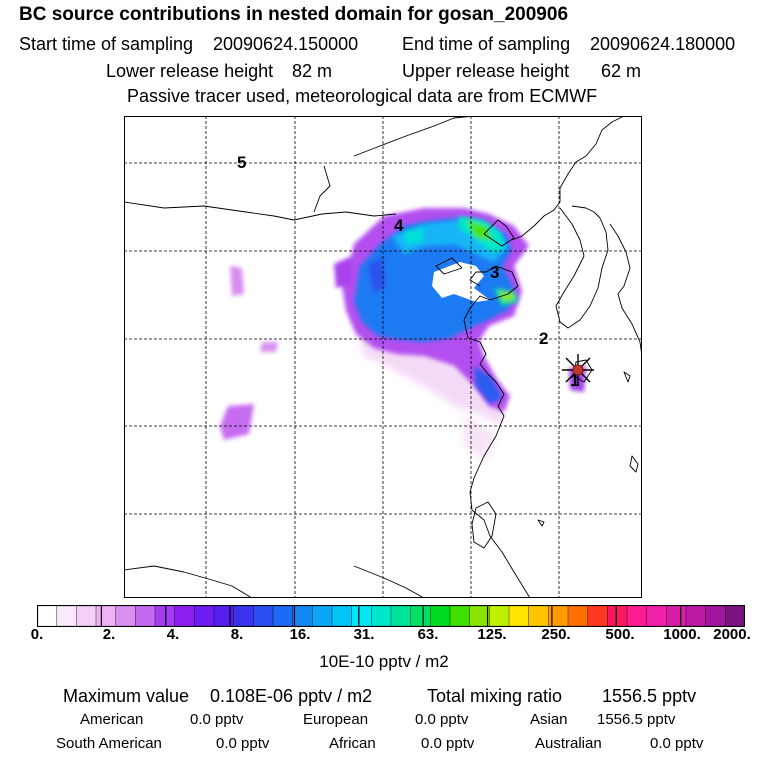 This screenshot has height=768, width=768. I want to click on end-time-label: End time of sampling, so click(486, 44).